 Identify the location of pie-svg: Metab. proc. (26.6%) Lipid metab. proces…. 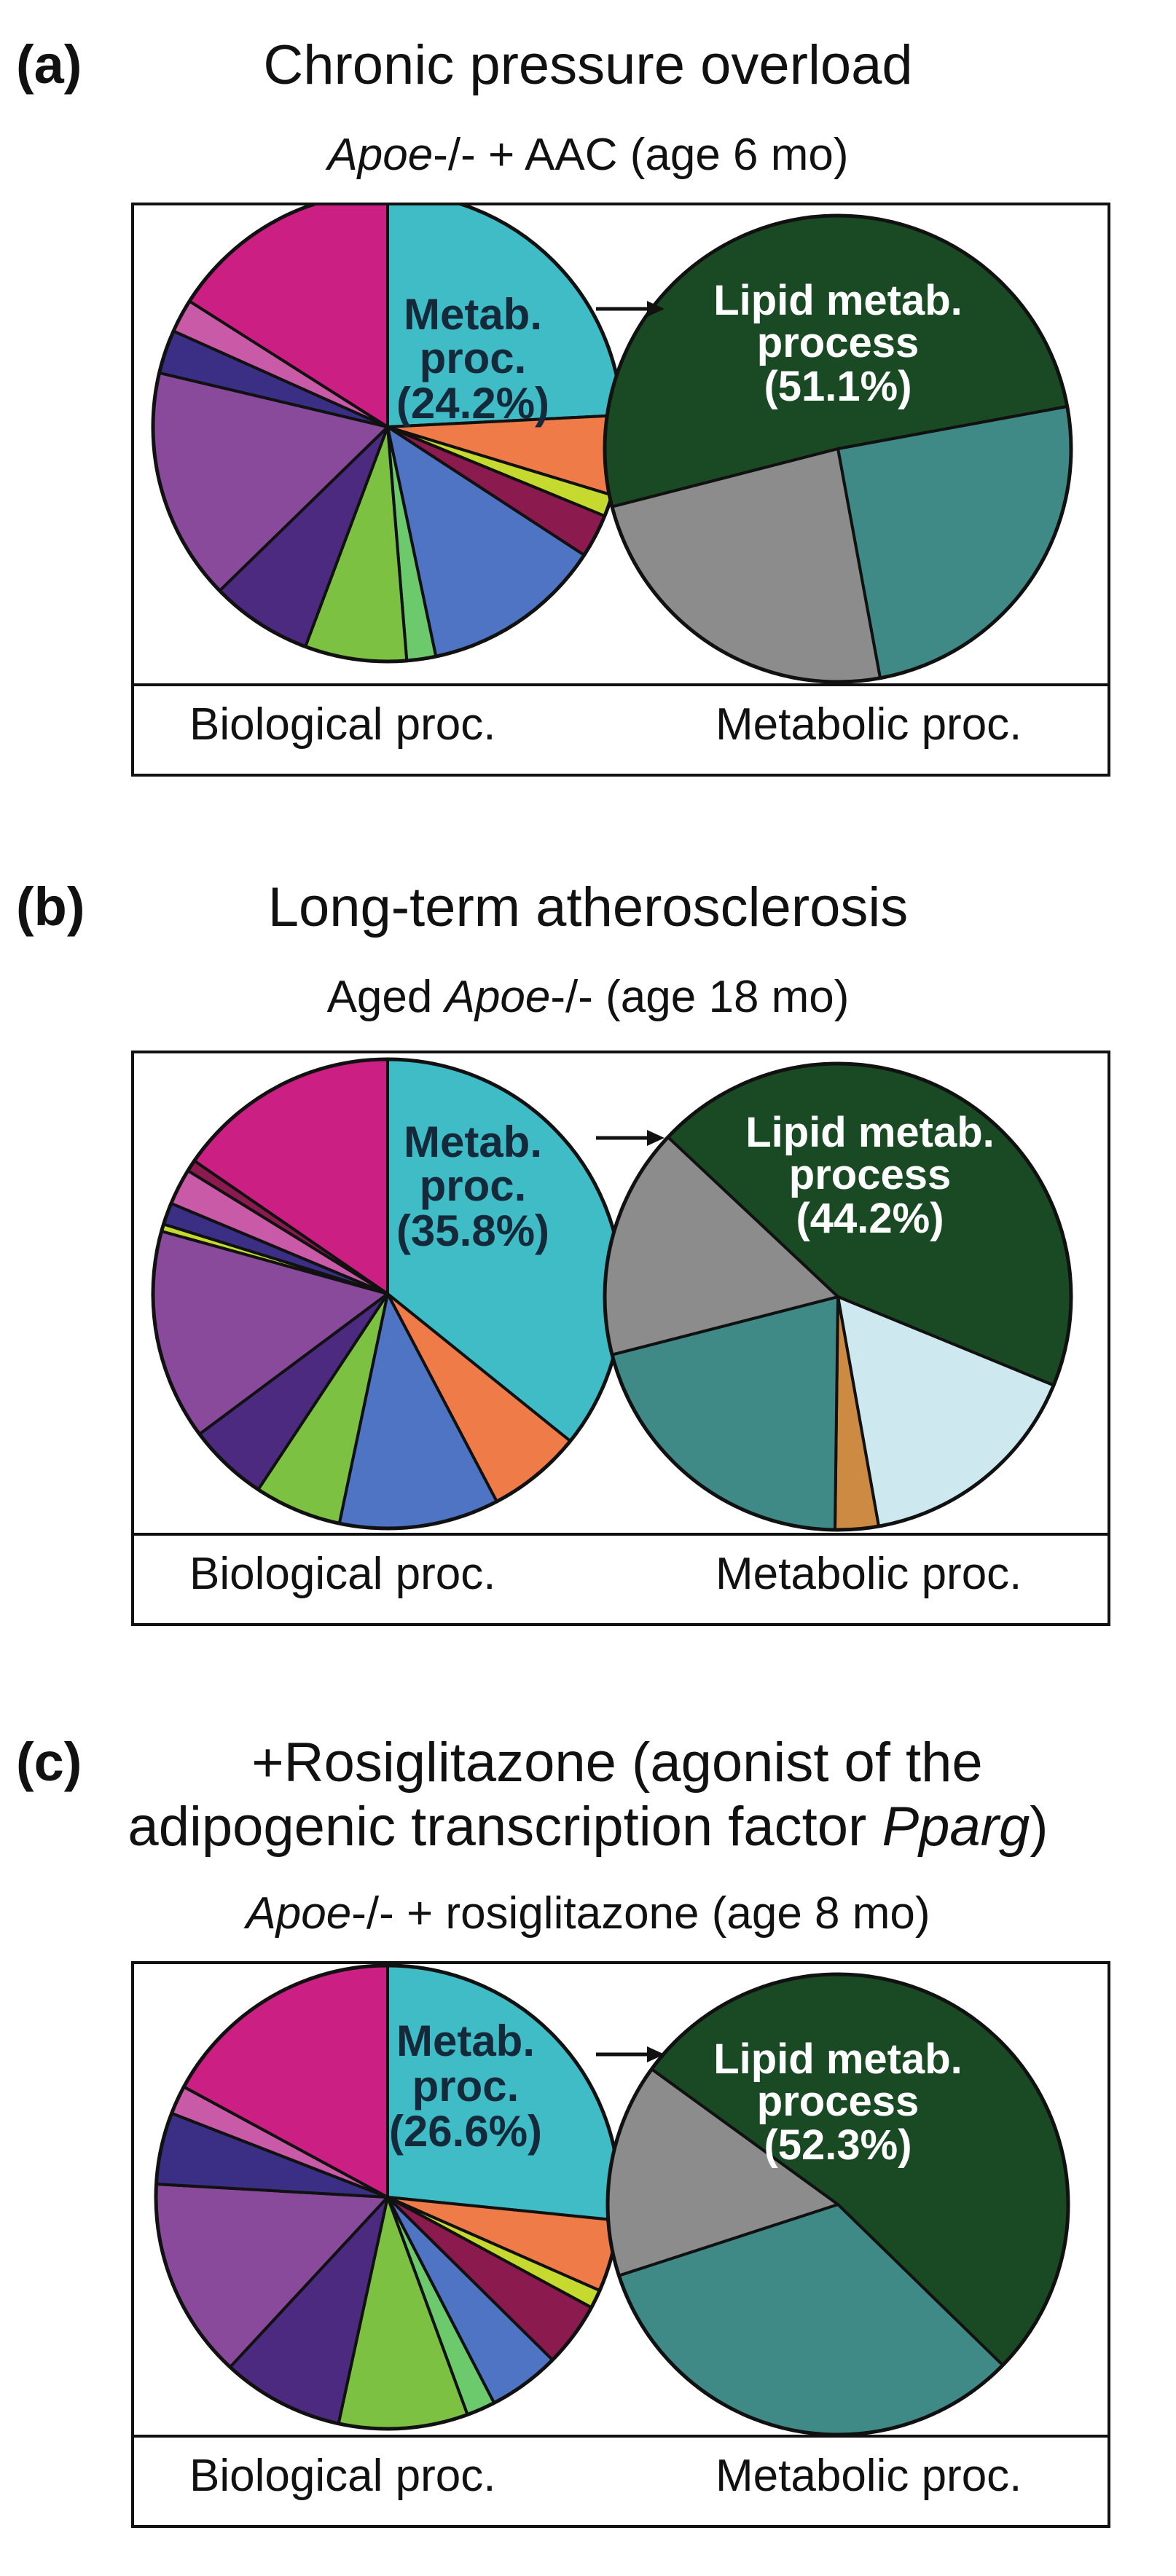
(612, 2200).